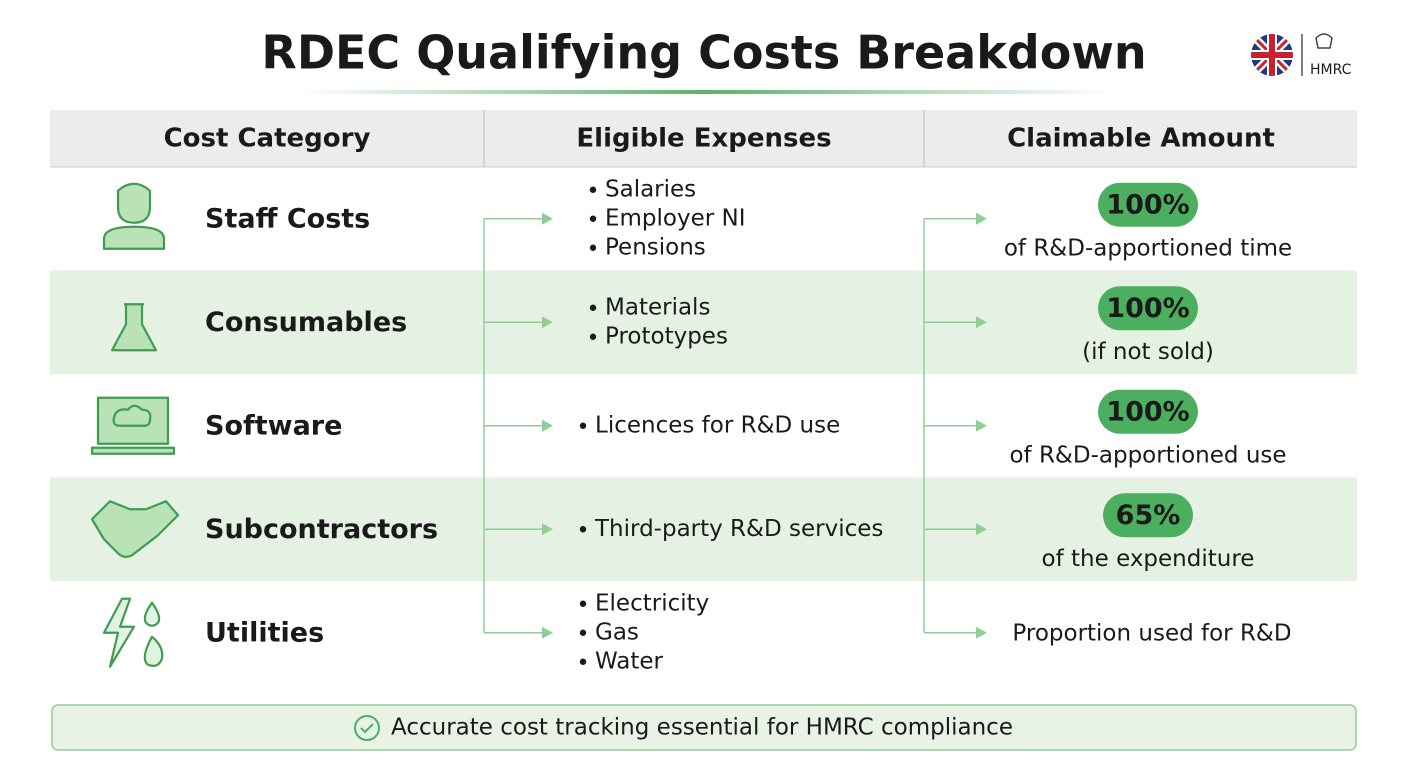 This screenshot has width=1408, height=768. Describe the element at coordinates (1331, 70) in the screenshot. I see `logo-text: HMRC` at that location.